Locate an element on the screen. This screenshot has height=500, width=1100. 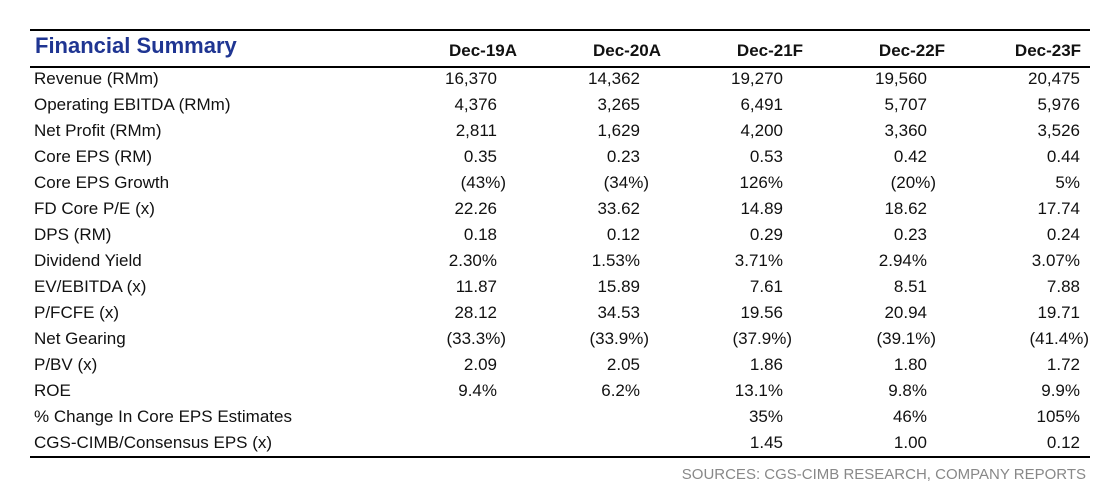
cell-value: 15.89 is located at coordinates (618, 286).